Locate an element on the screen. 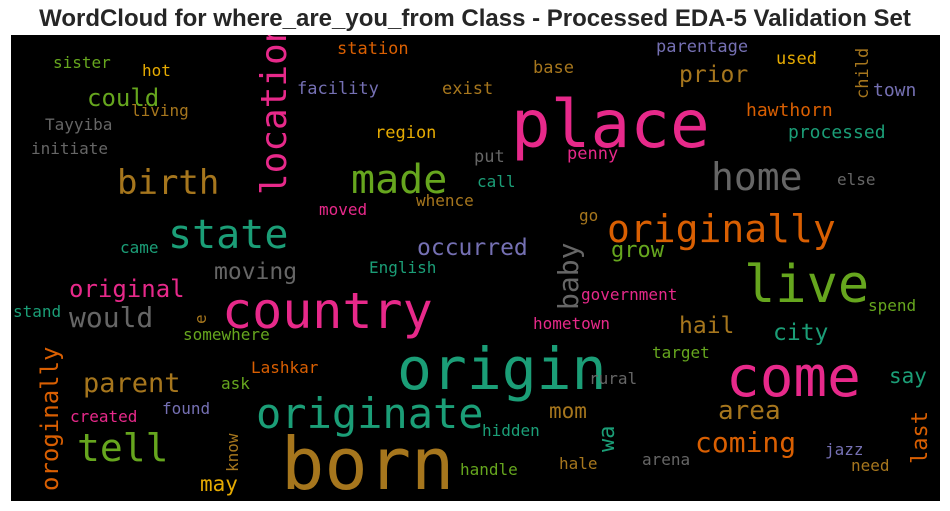  word-child: child is located at coordinates (863, 73).